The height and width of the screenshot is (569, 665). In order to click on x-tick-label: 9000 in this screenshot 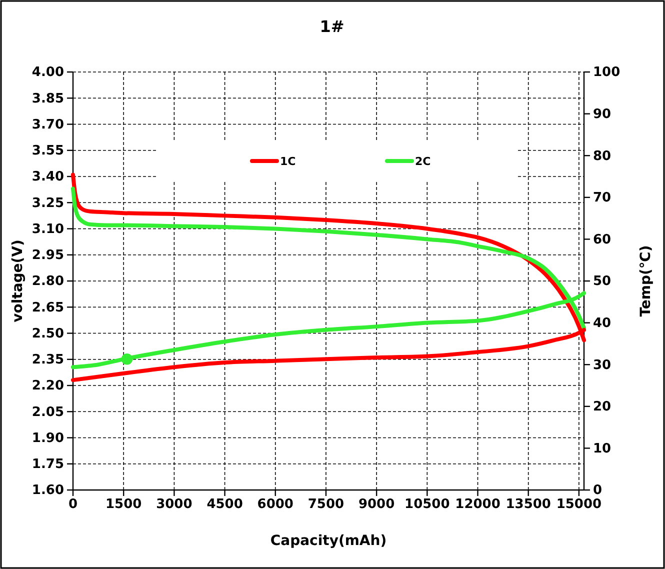, I will do `click(376, 504)`.